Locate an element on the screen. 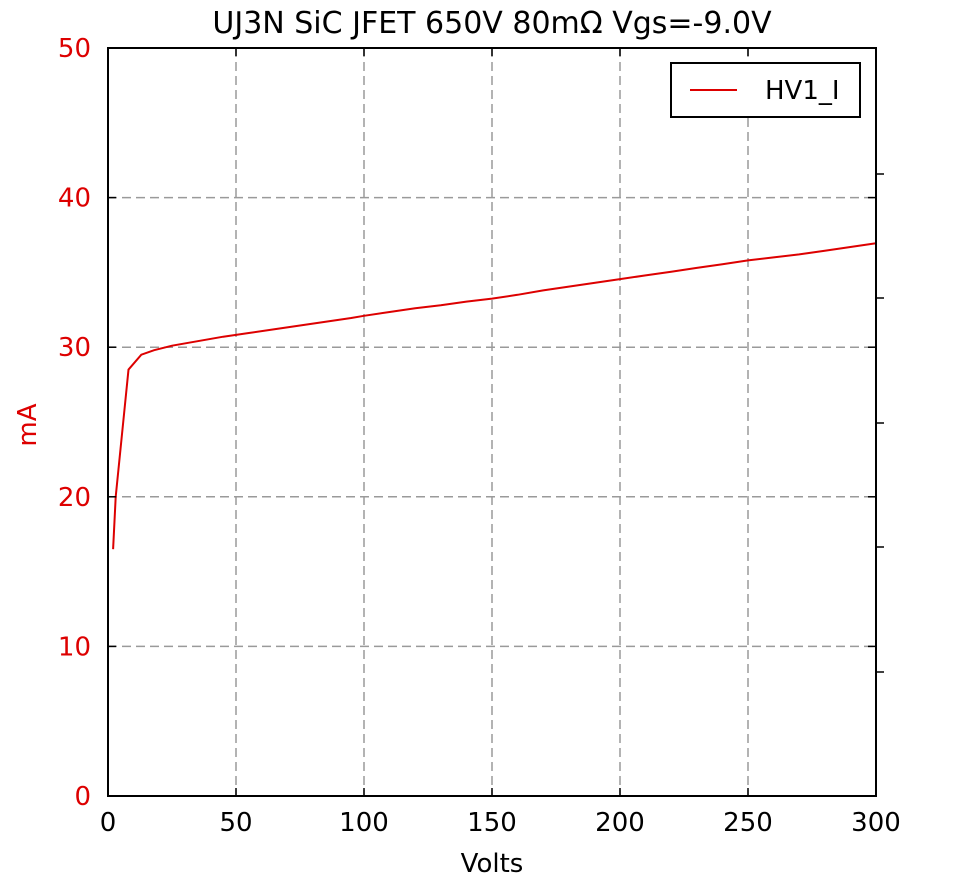 This screenshot has height=882, width=954. y-tick-label: 0 is located at coordinates (82, 797).